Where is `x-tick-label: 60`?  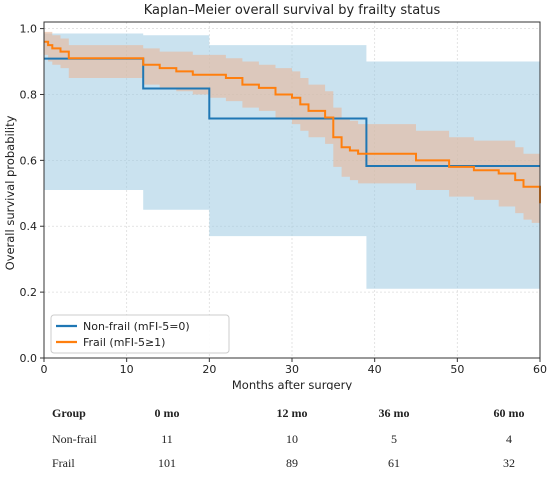
x-tick-label: 60 is located at coordinates (540, 369).